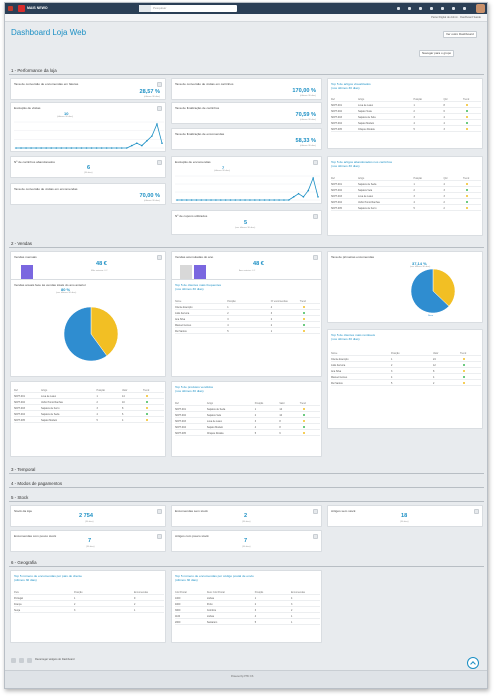 The height and width of the screenshot is (697, 496). I want to click on section-temporal-header: 3 - Temporal, so click(23, 469).